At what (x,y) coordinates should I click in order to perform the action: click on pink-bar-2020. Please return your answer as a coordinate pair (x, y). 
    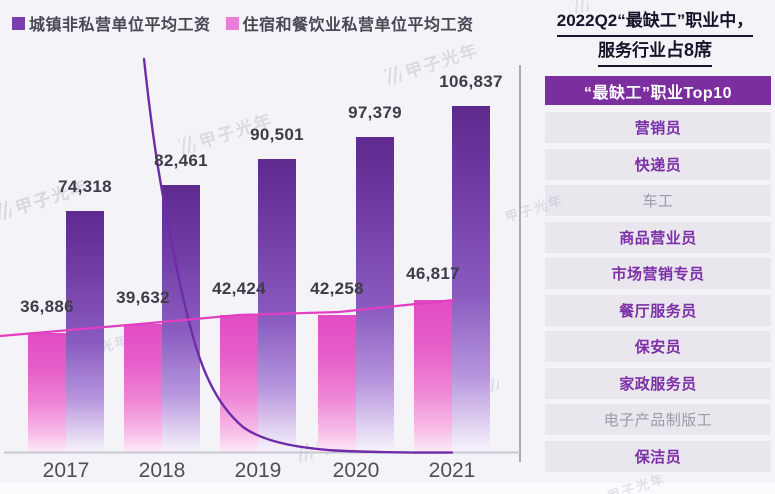
    Looking at the image, I should click on (337, 383).